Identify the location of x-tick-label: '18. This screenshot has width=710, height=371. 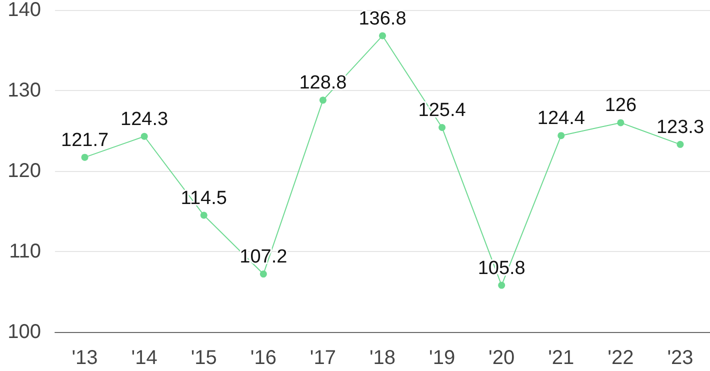
(382, 358).